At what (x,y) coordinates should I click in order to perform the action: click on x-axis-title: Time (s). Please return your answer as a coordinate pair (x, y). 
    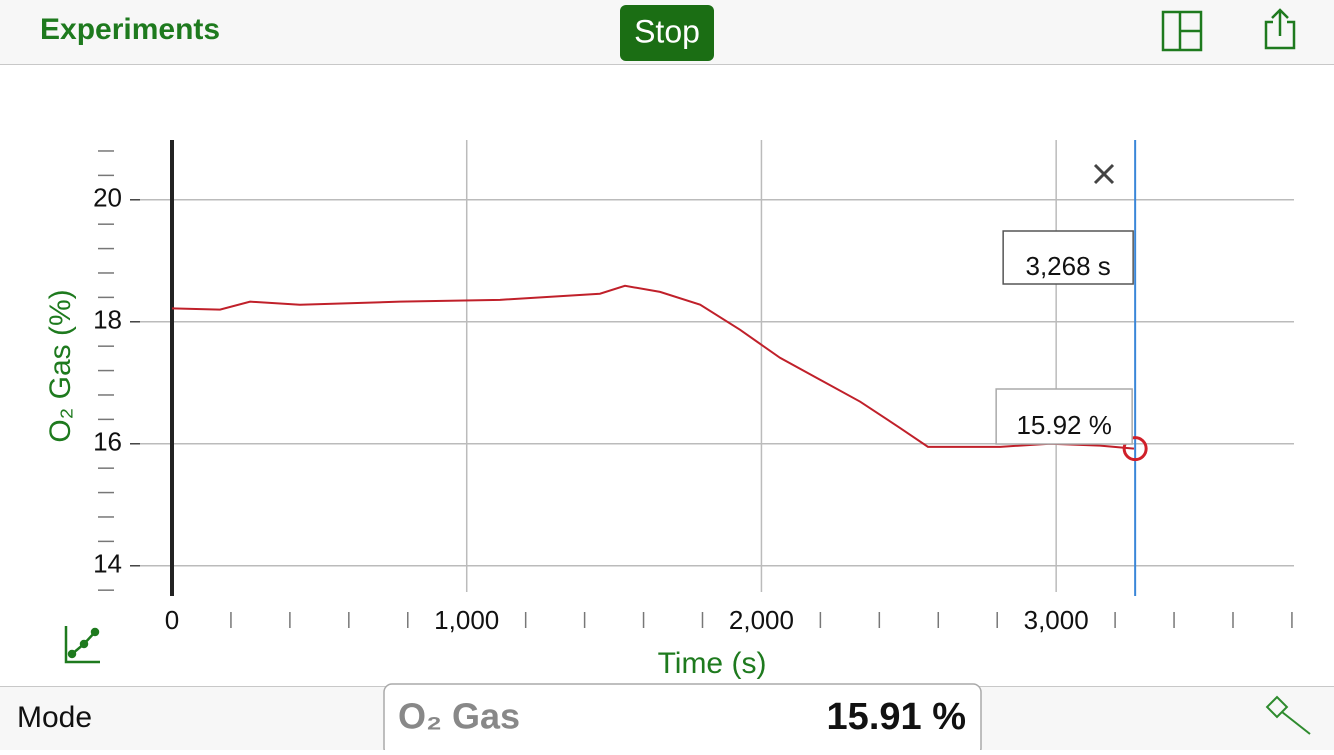
    Looking at the image, I should click on (712, 663).